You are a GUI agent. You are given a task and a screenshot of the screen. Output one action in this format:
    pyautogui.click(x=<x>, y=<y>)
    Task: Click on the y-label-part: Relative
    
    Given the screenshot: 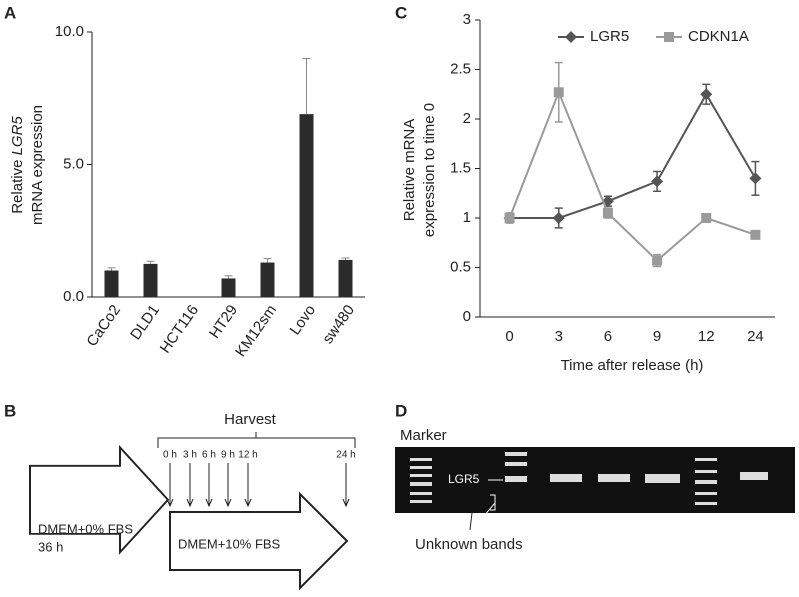 What is the action you would take?
    pyautogui.click(x=17, y=187)
    